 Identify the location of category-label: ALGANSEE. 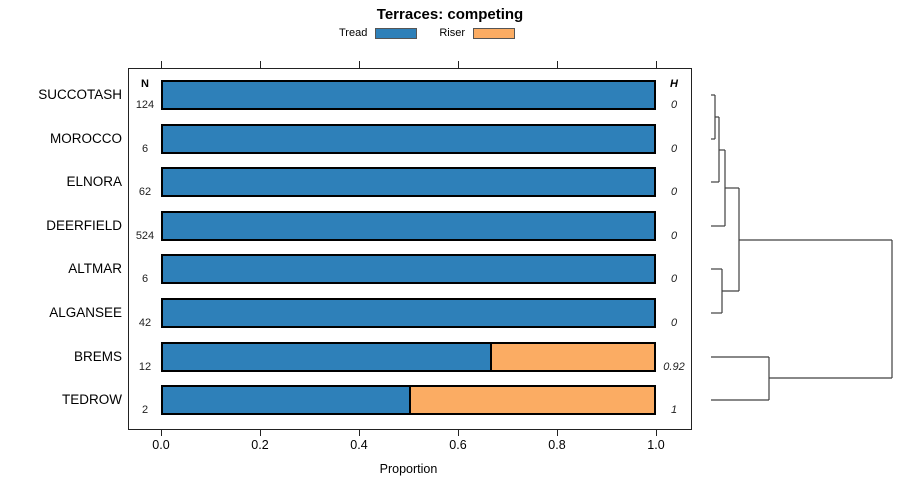
(85, 312).